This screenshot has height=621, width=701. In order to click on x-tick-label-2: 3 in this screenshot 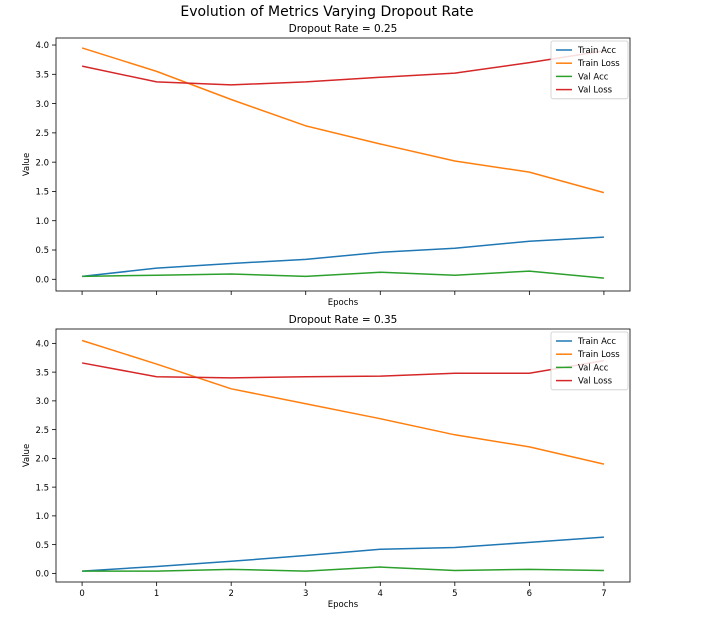, I will do `click(305, 594)`.